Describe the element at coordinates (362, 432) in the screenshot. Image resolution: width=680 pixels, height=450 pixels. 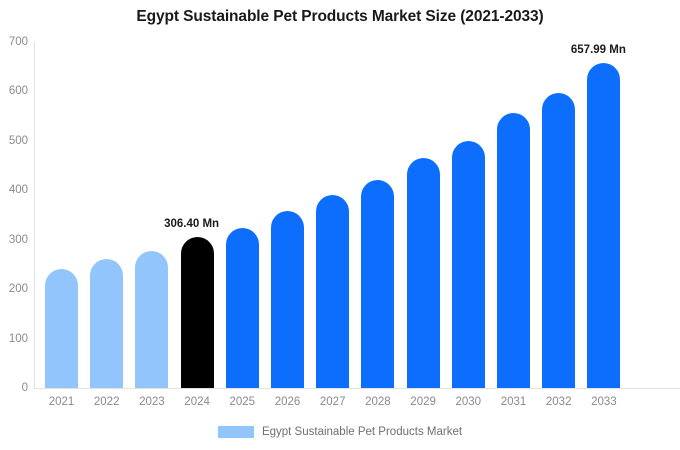
I see `legend-label: Egypt Sustainable Pet Products Market` at that location.